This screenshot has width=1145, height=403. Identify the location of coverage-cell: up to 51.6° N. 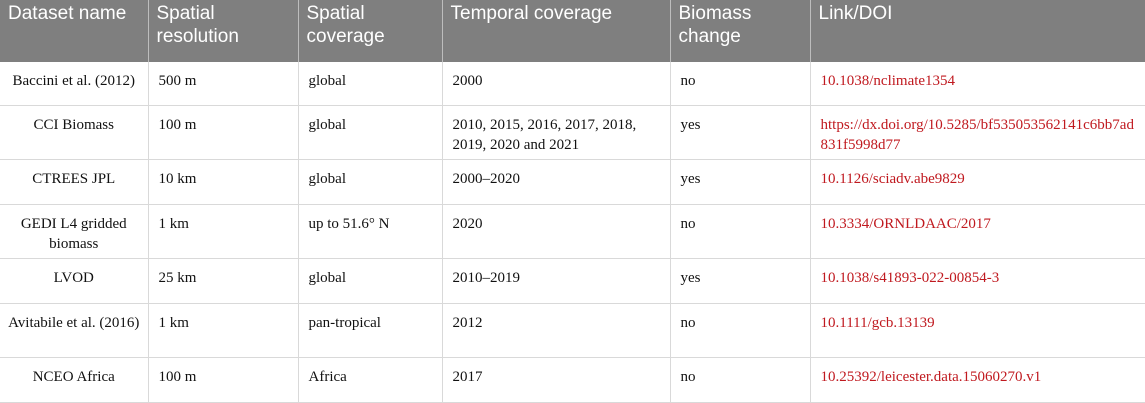
(370, 231).